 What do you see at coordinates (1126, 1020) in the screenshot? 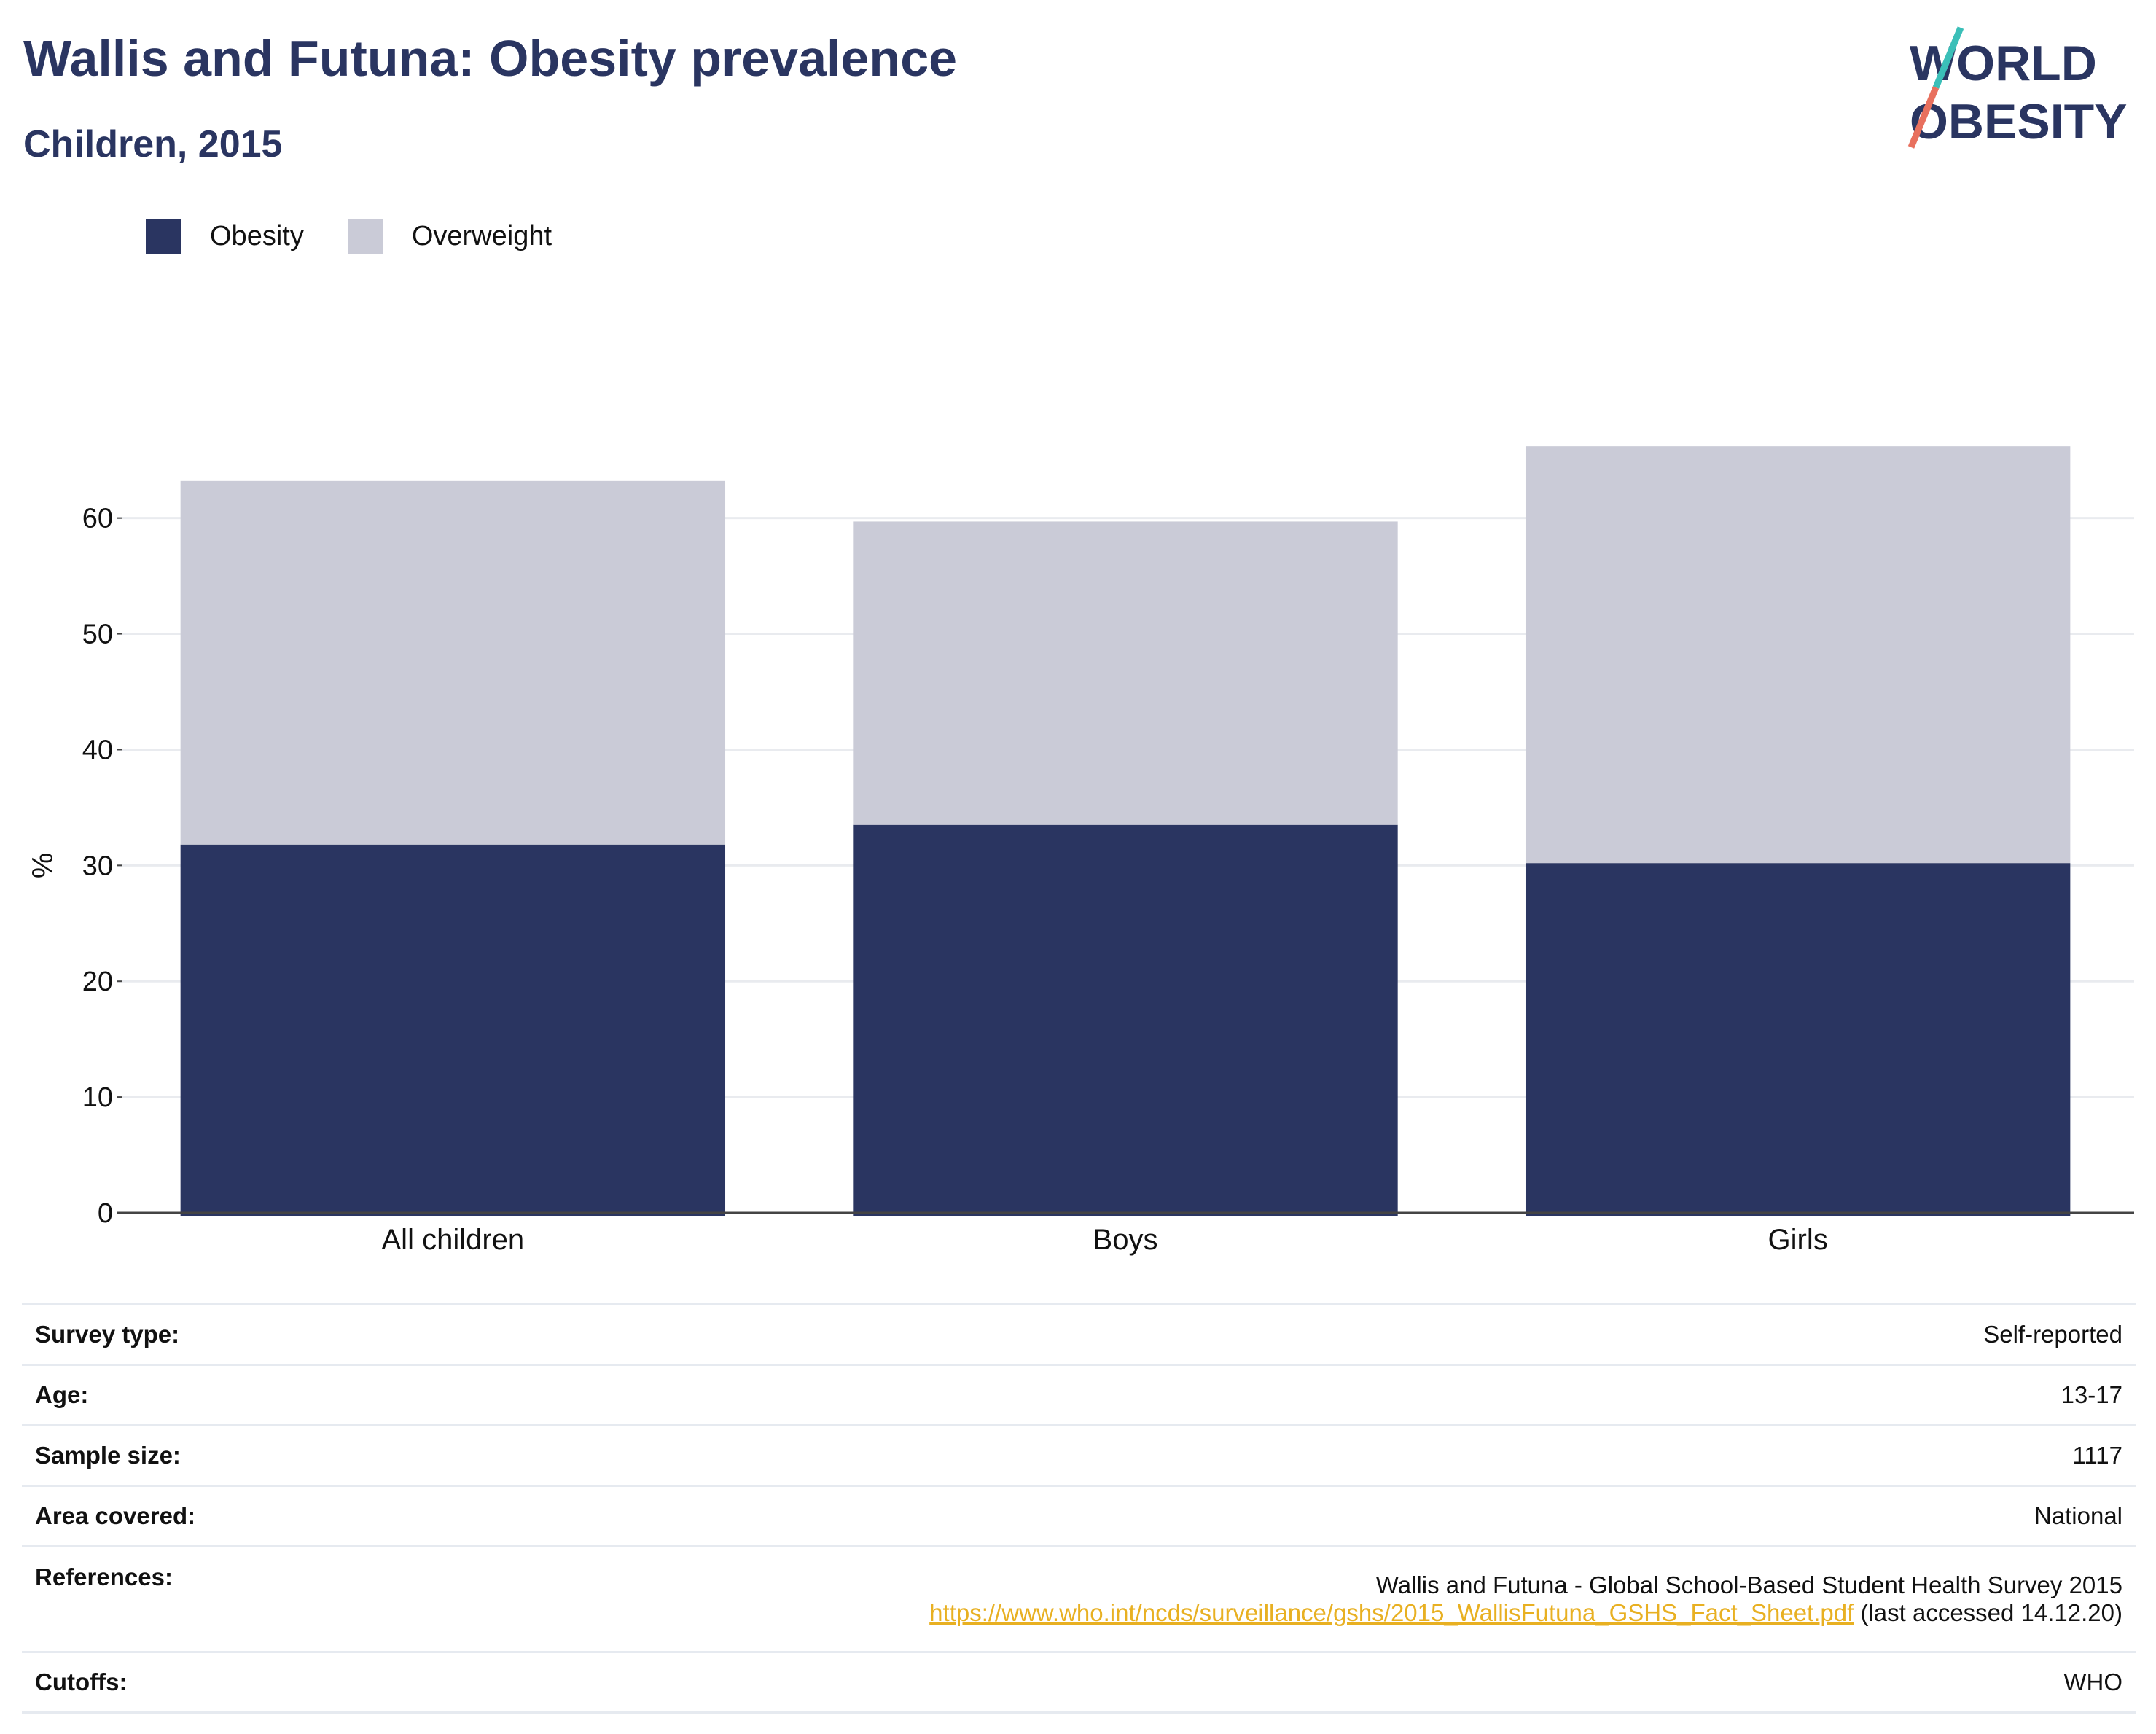
I see `bar-obesity-boys` at bounding box center [1126, 1020].